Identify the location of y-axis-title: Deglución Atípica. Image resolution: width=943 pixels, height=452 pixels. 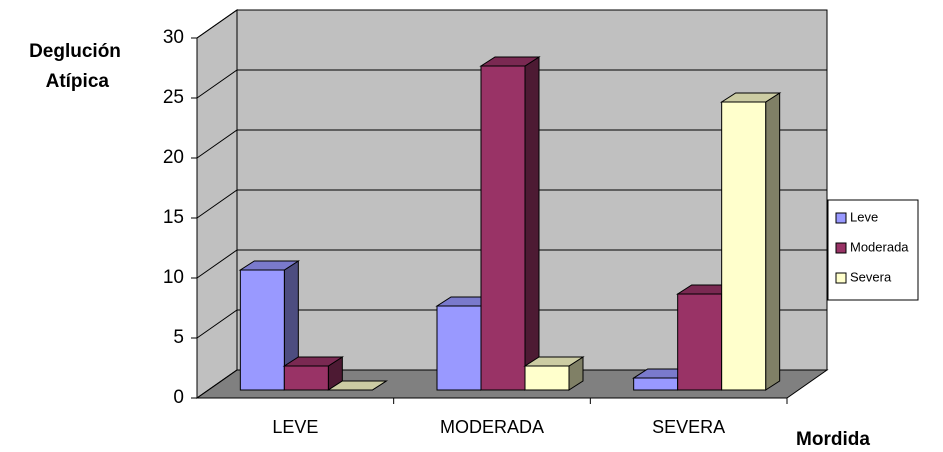
(75, 66).